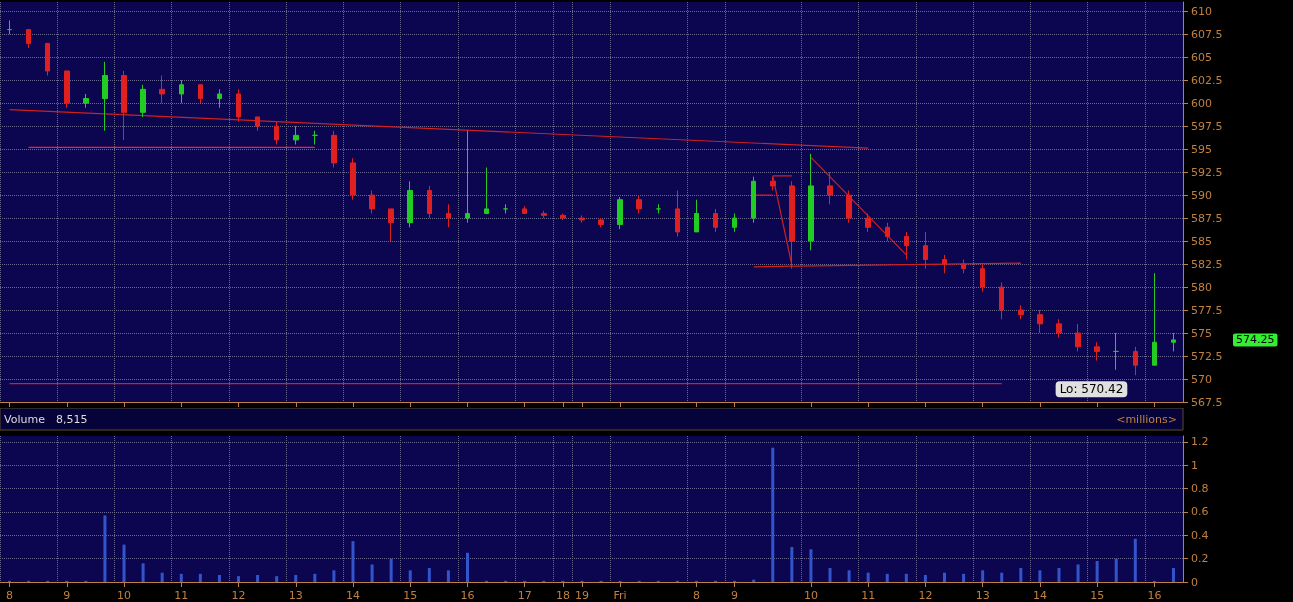  I want to click on y-tick-label: 0.2, so click(1200, 559).